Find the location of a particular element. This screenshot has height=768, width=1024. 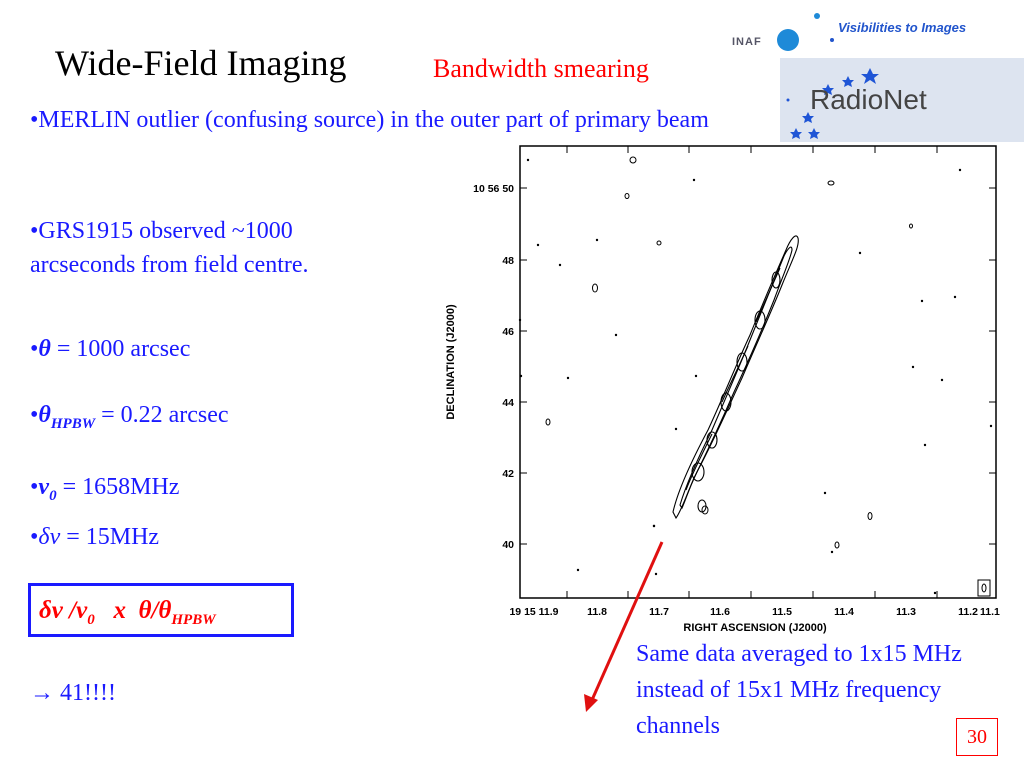

bullet-theta: •θ = 1000 arcsec is located at coordinates (110, 349).